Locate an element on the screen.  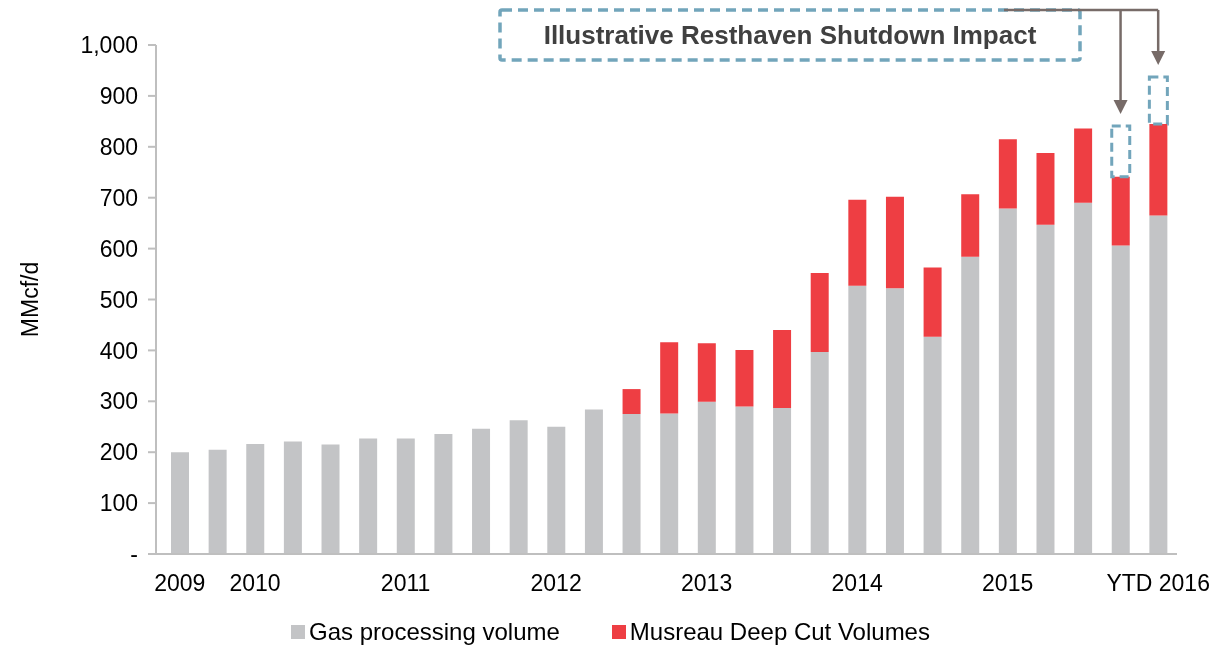
x-tick-label: 2011 is located at coordinates (405, 583).